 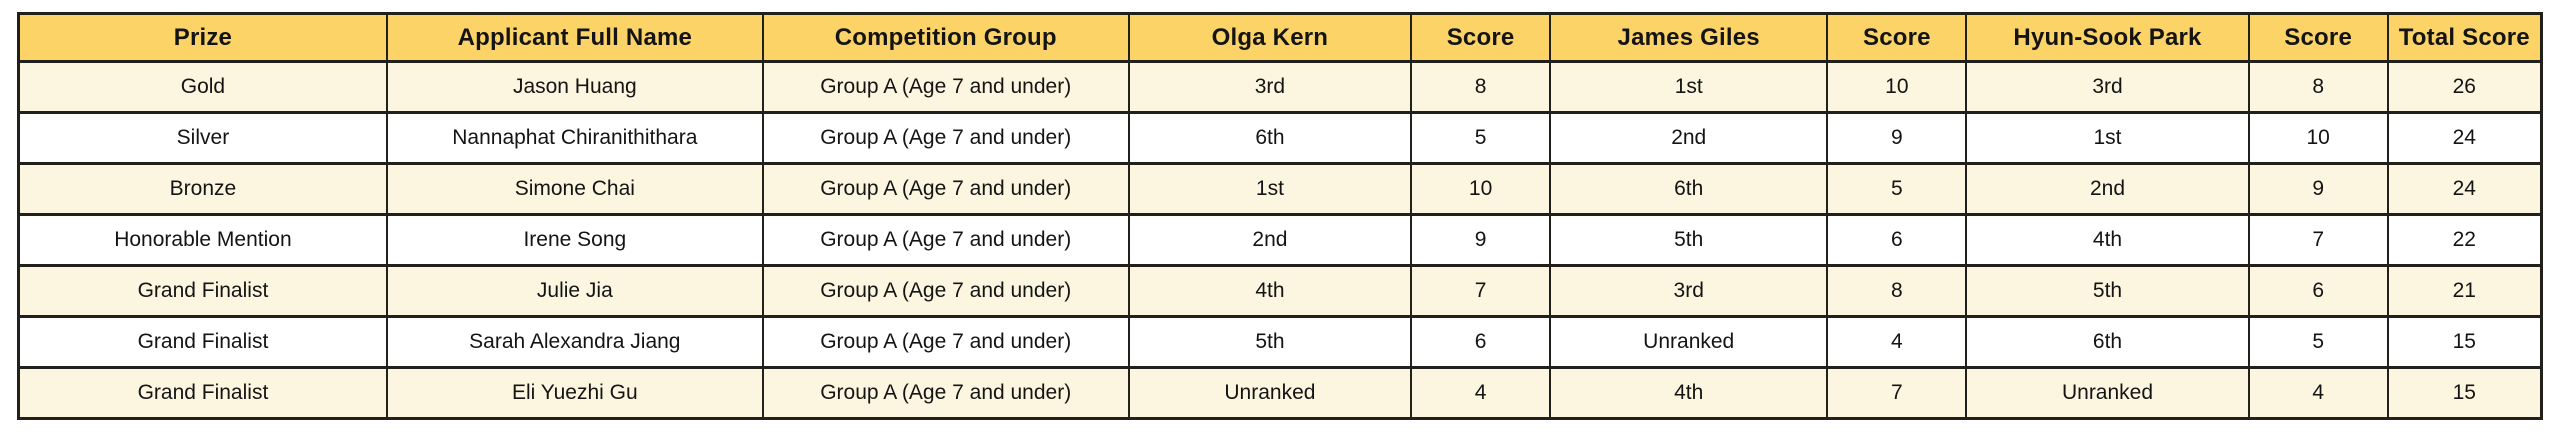 I want to click on cell-applicant-full-name: Simone Chai, so click(x=574, y=189).